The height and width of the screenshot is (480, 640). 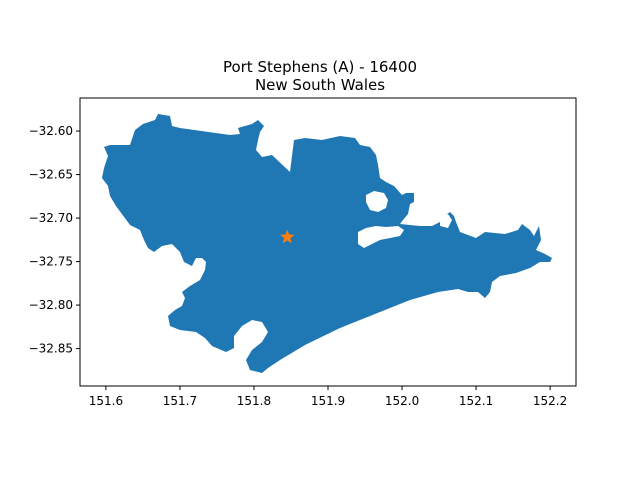 I want to click on map-title: Port Stephens (A) - 16400, so click(x=320, y=67).